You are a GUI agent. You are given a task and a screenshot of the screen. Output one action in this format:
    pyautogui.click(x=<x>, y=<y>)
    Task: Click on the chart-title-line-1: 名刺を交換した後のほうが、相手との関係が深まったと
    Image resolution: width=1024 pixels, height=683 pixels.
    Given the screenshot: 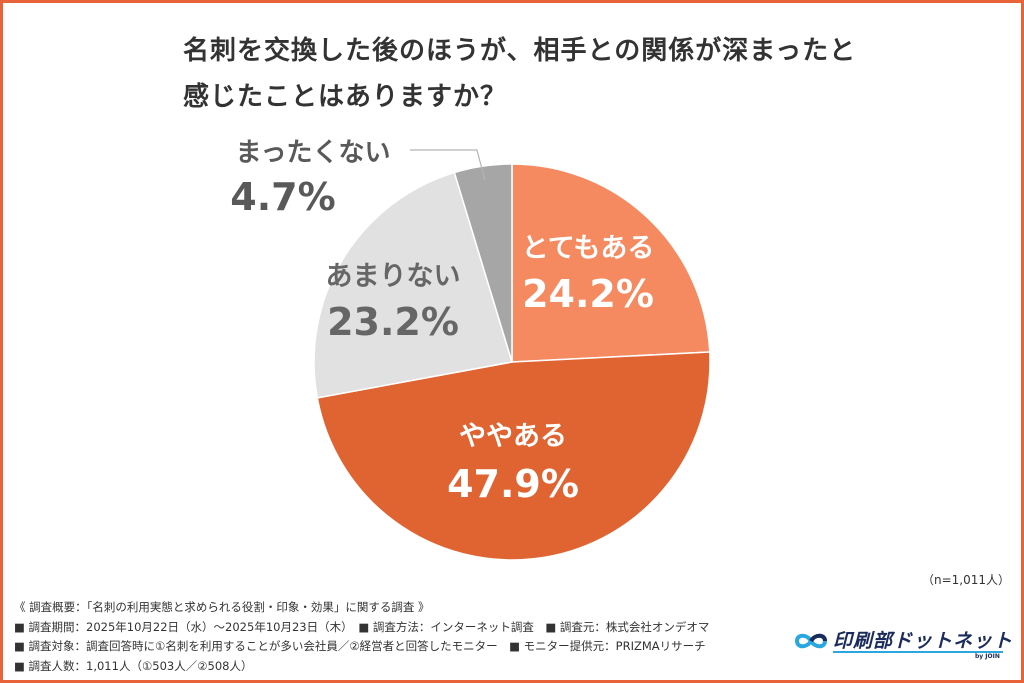 What is the action you would take?
    pyautogui.click(x=520, y=51)
    